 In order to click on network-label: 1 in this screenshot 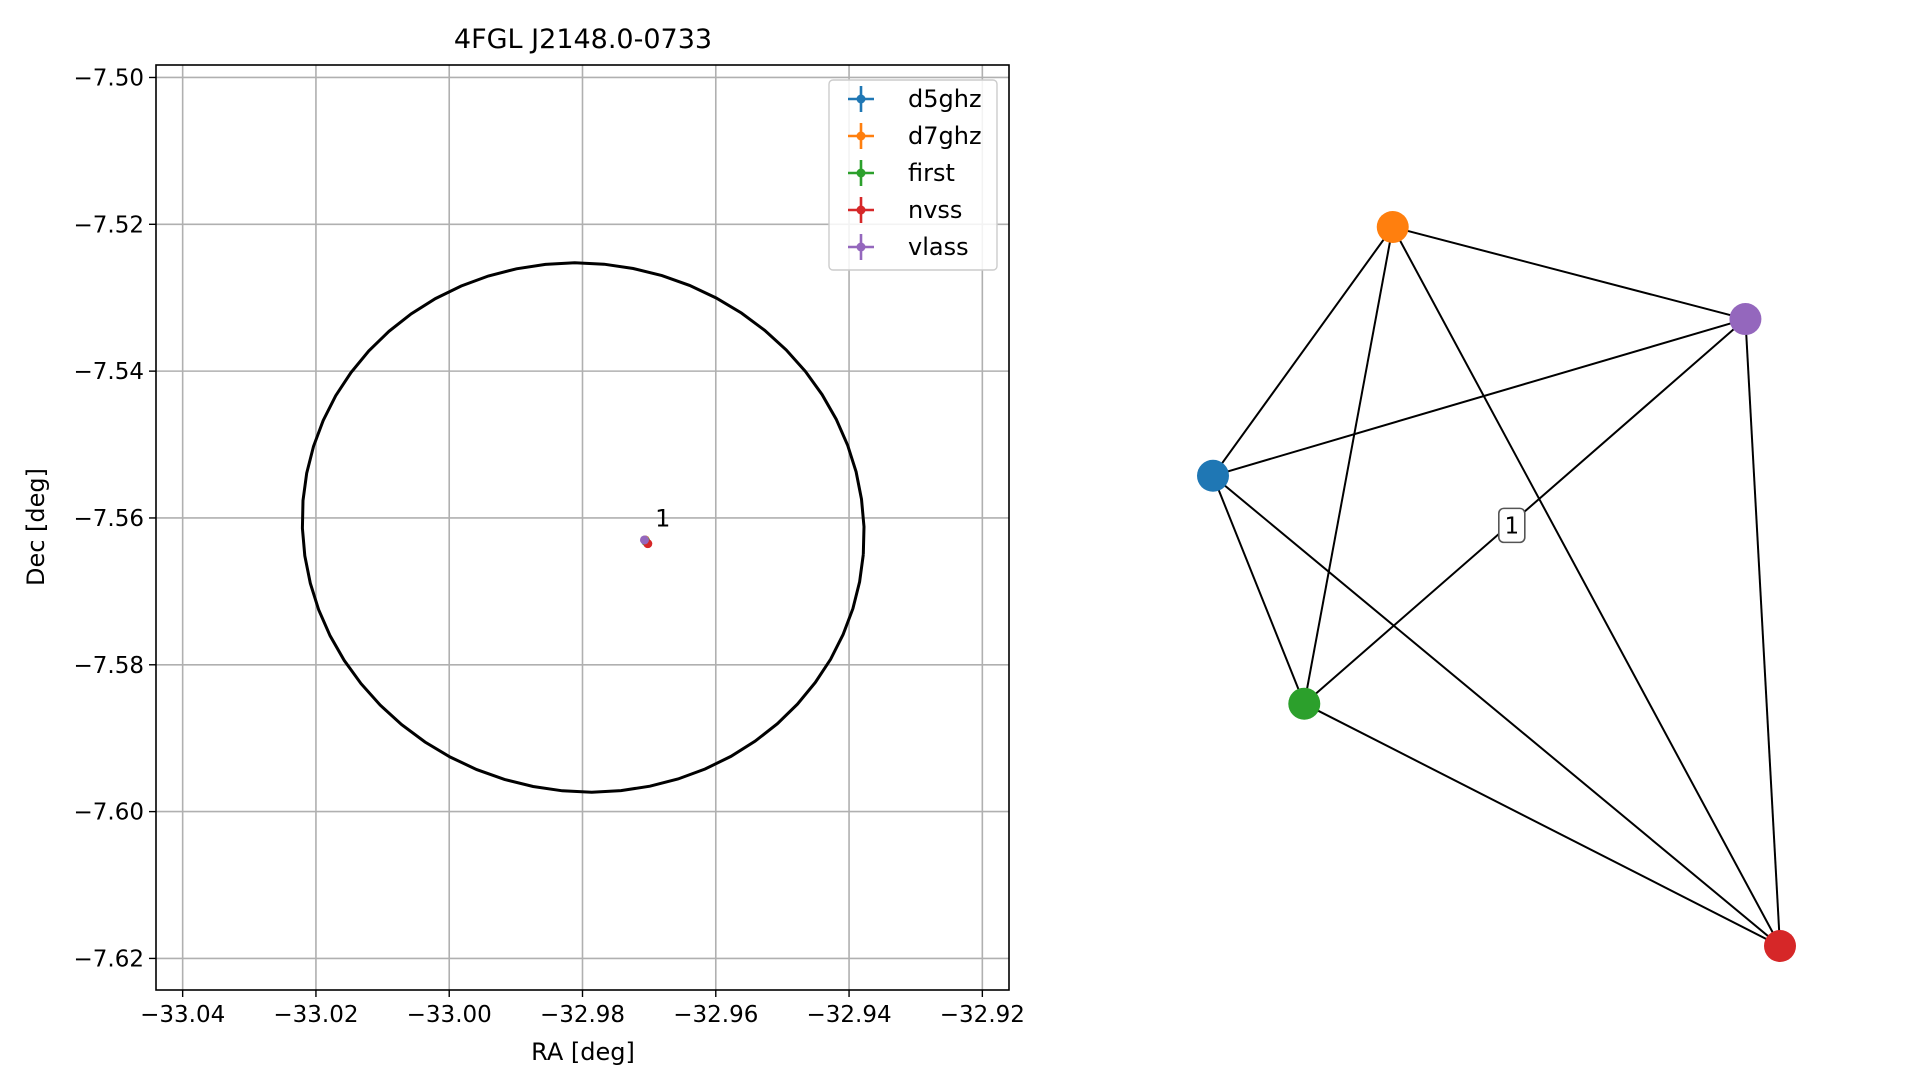, I will do `click(1511, 526)`.